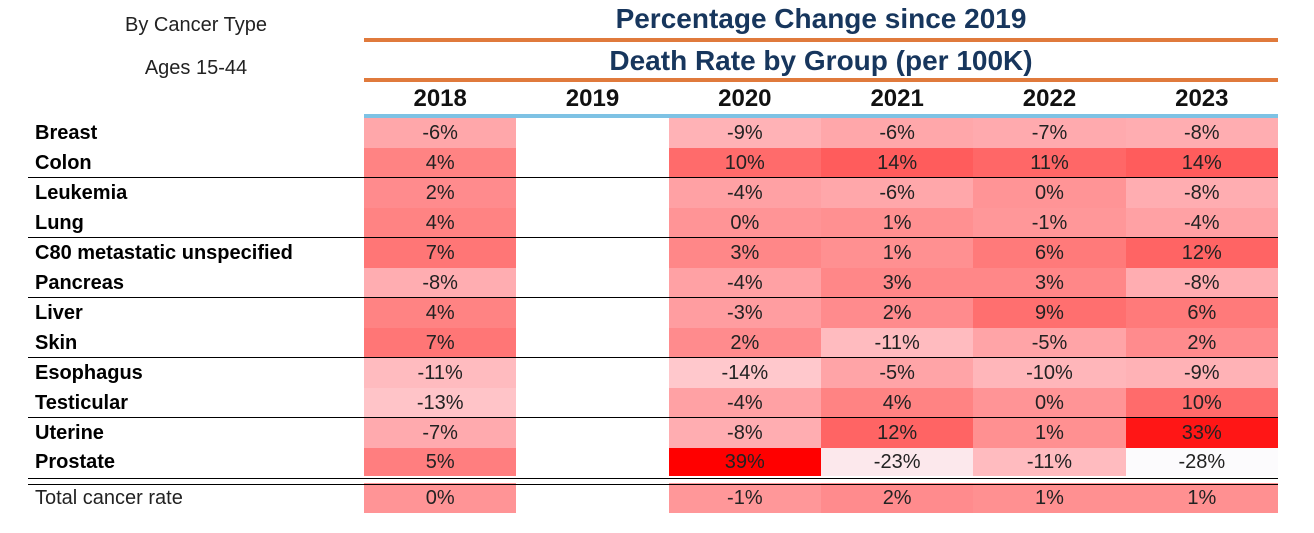 The image size is (1314, 533). What do you see at coordinates (1049, 193) in the screenshot?
I see `heatmap-cell: 0%` at bounding box center [1049, 193].